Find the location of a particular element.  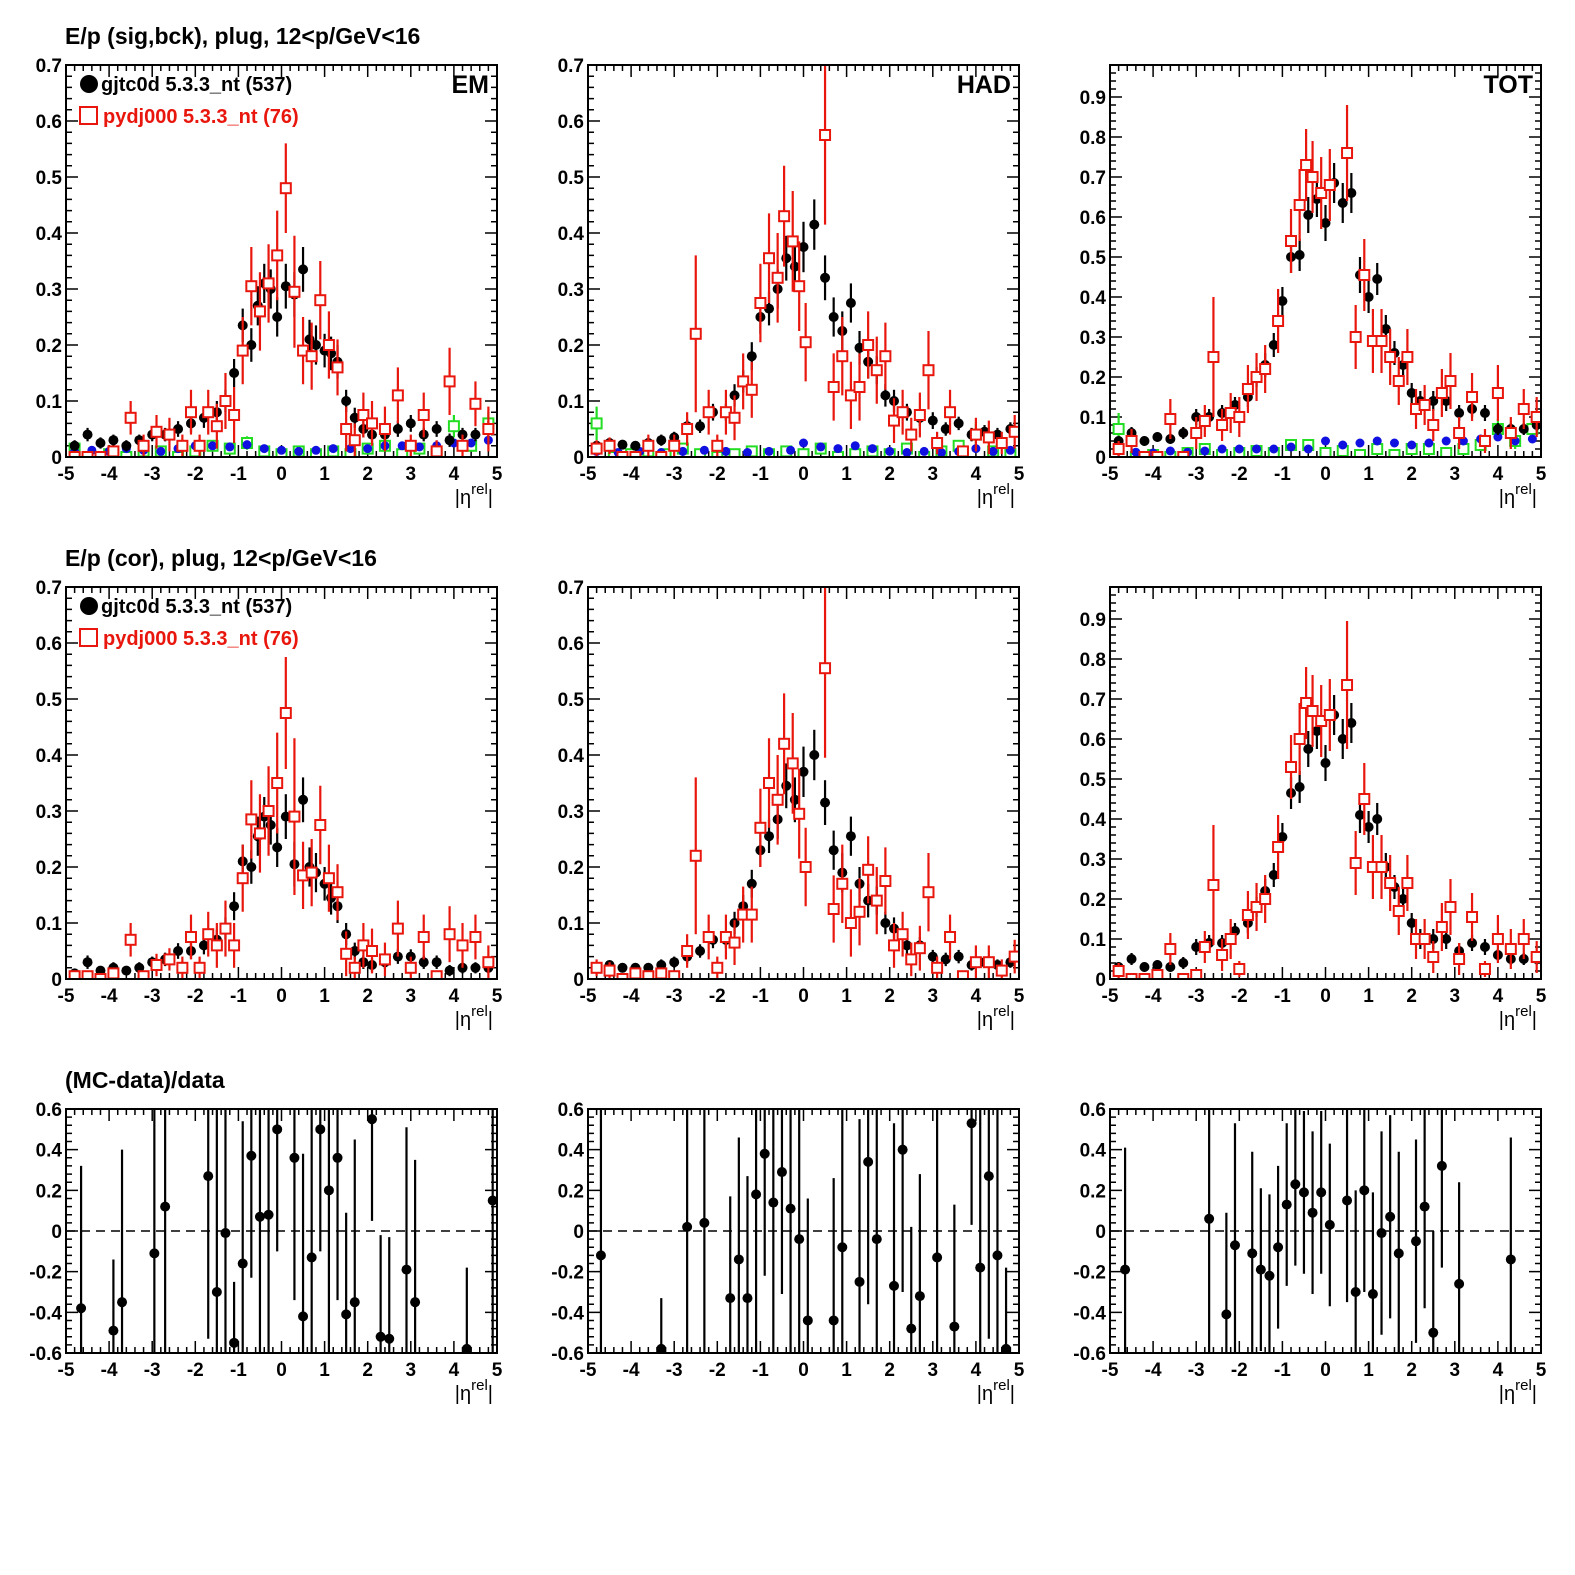

plot-frame is located at coordinates (281, 783).